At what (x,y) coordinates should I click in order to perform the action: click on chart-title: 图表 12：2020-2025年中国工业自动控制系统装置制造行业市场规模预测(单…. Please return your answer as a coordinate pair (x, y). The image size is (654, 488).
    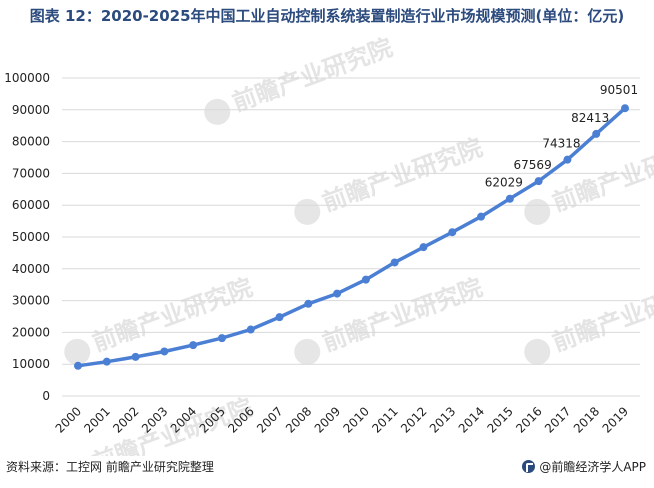
    Looking at the image, I should click on (327, 16).